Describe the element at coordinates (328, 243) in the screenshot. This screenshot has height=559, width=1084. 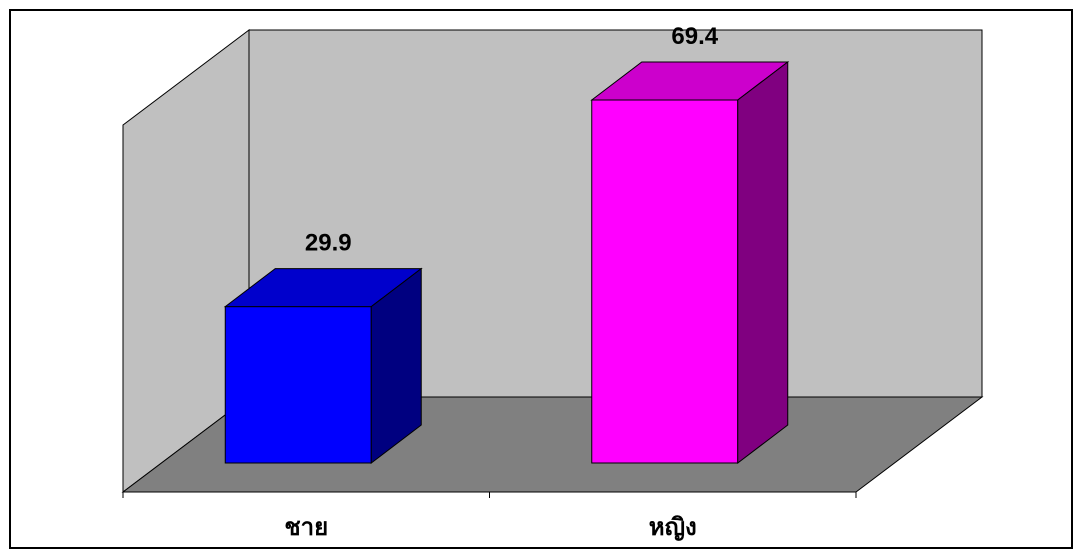
I see `data-label: 29.9` at that location.